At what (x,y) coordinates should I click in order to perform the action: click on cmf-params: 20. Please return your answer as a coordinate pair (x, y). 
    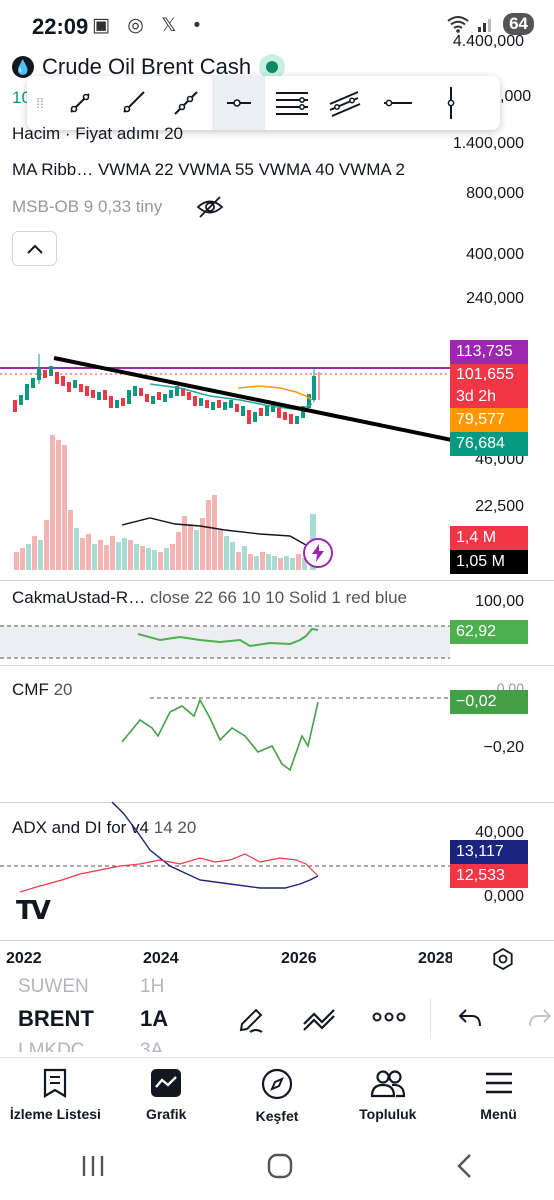
    Looking at the image, I should click on (63, 689).